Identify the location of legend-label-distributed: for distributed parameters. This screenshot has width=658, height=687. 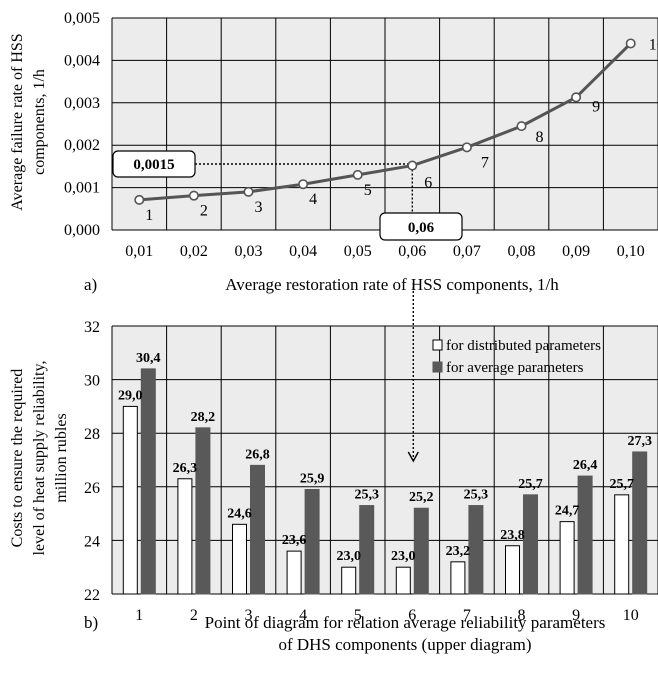
(523, 346).